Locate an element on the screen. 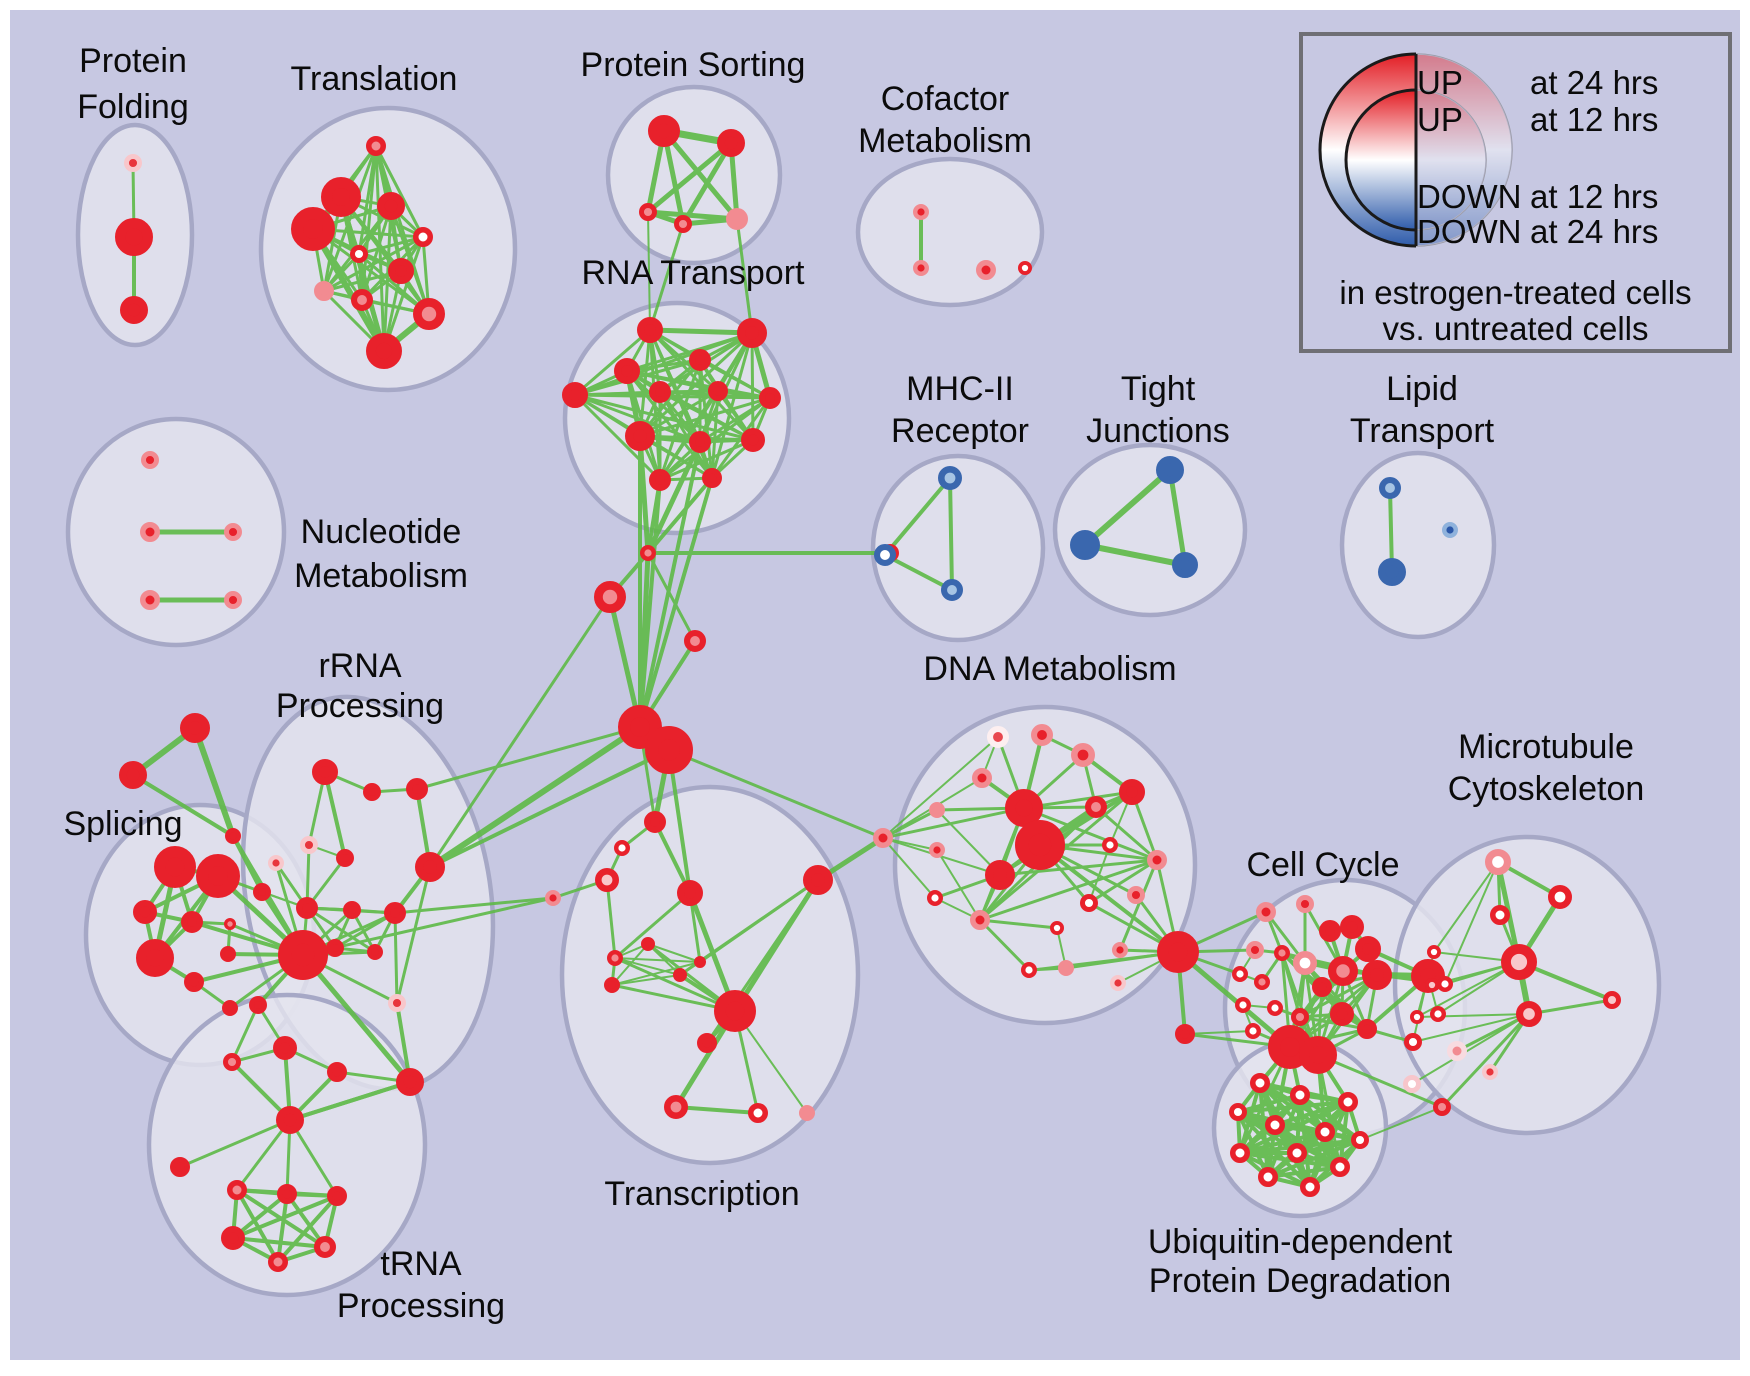 The height and width of the screenshot is (1376, 1750). cluster-label-protein-folding: Protein Folding is located at coordinates (133, 84).